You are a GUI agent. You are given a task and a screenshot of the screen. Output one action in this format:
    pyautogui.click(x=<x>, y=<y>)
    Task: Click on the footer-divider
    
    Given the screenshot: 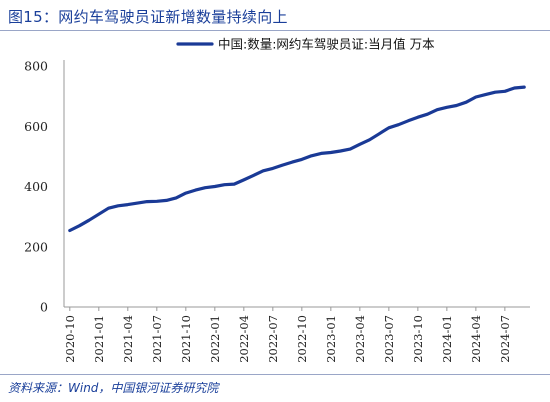 What is the action you would take?
    pyautogui.click(x=275, y=374)
    